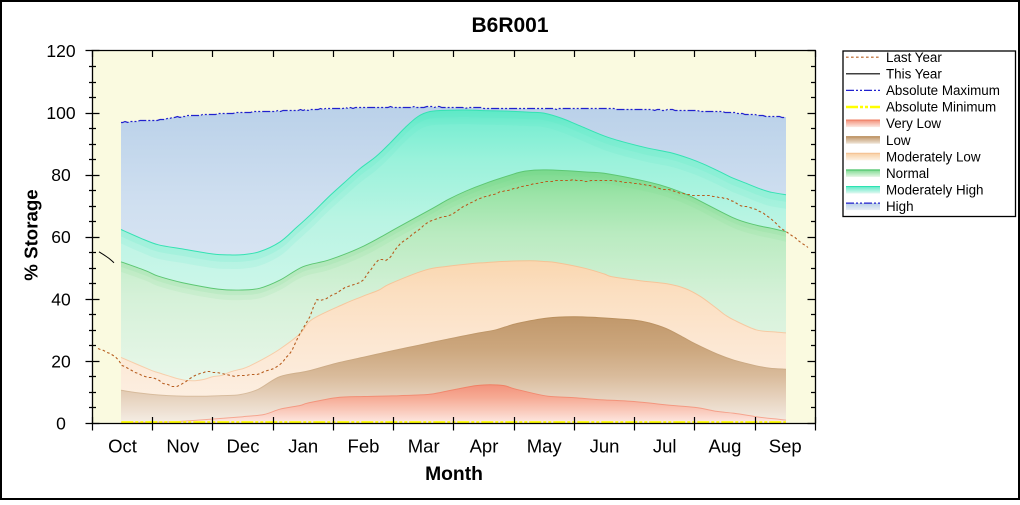  Describe the element at coordinates (605, 446) in the screenshot. I see `svg-text: Jun` at that location.